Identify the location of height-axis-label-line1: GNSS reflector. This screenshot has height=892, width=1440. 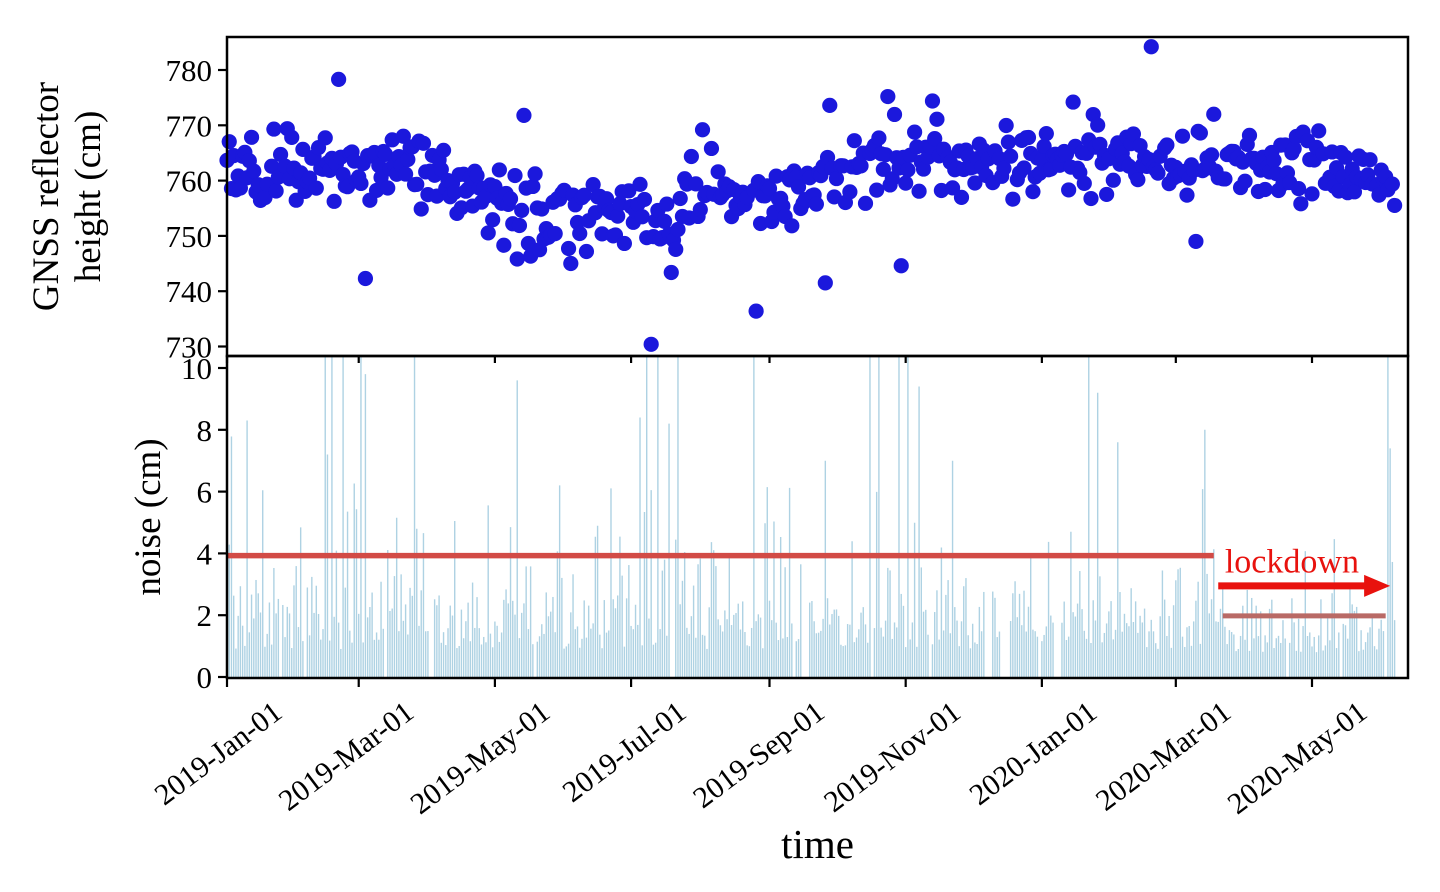
(46, 196).